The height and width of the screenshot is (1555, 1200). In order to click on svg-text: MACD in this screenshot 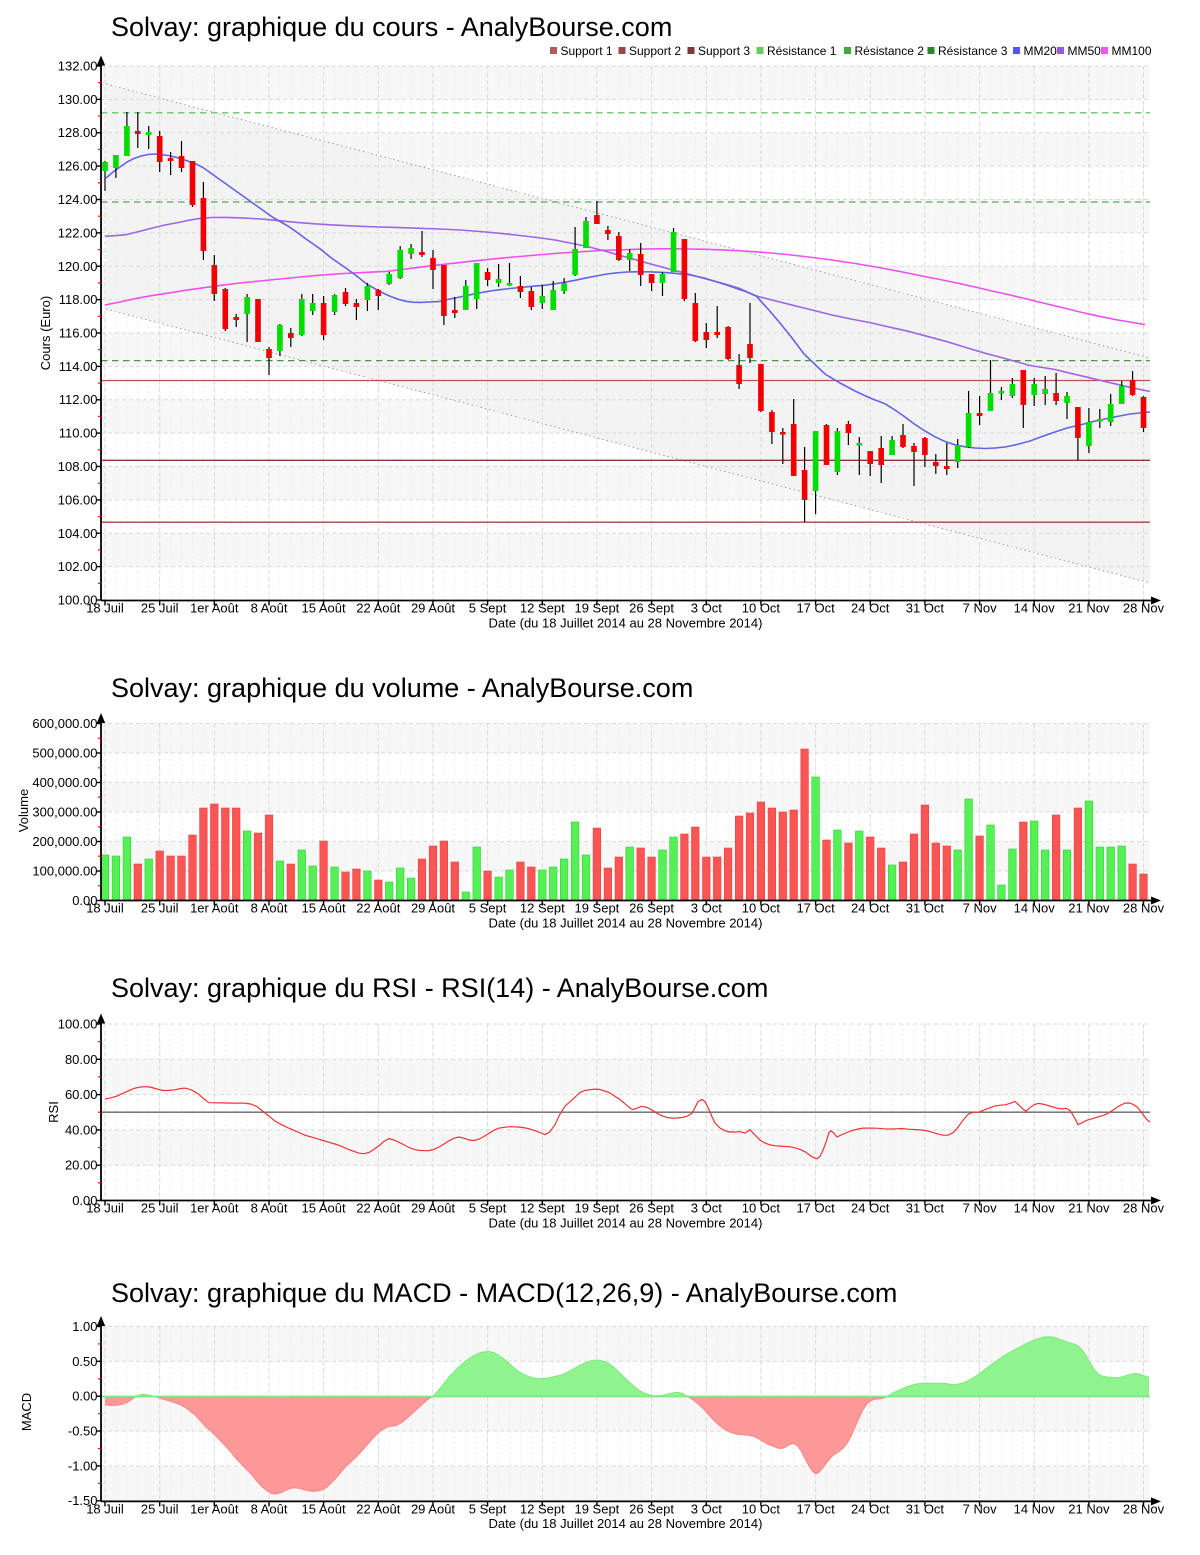, I will do `click(26, 1412)`.